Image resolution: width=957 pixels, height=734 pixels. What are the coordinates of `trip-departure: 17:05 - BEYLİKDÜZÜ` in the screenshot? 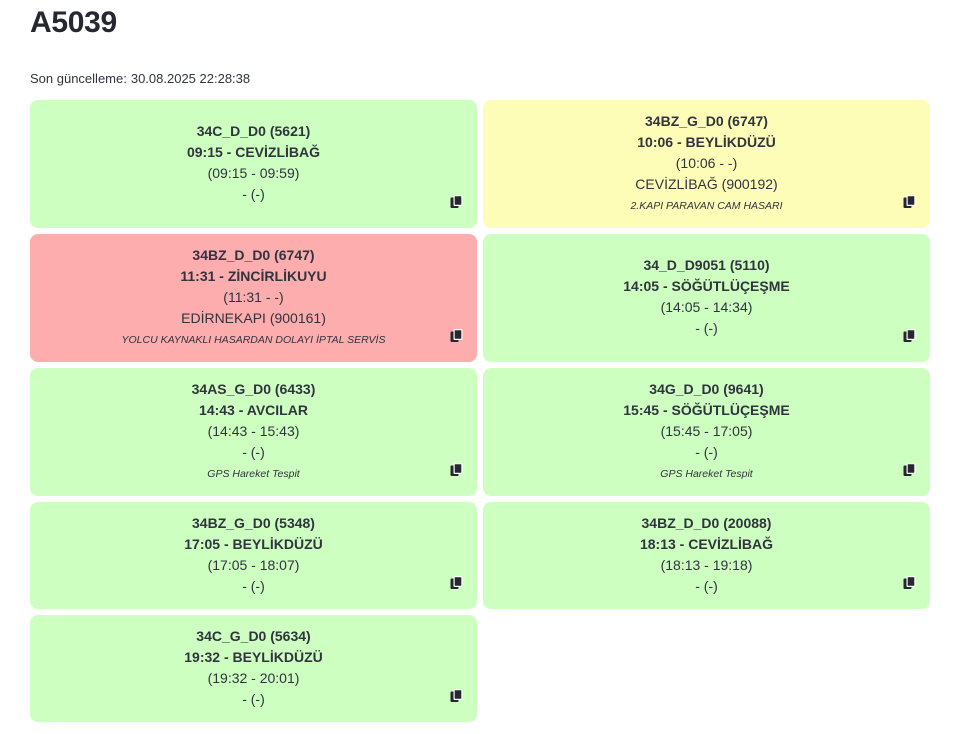 It's located at (253, 543).